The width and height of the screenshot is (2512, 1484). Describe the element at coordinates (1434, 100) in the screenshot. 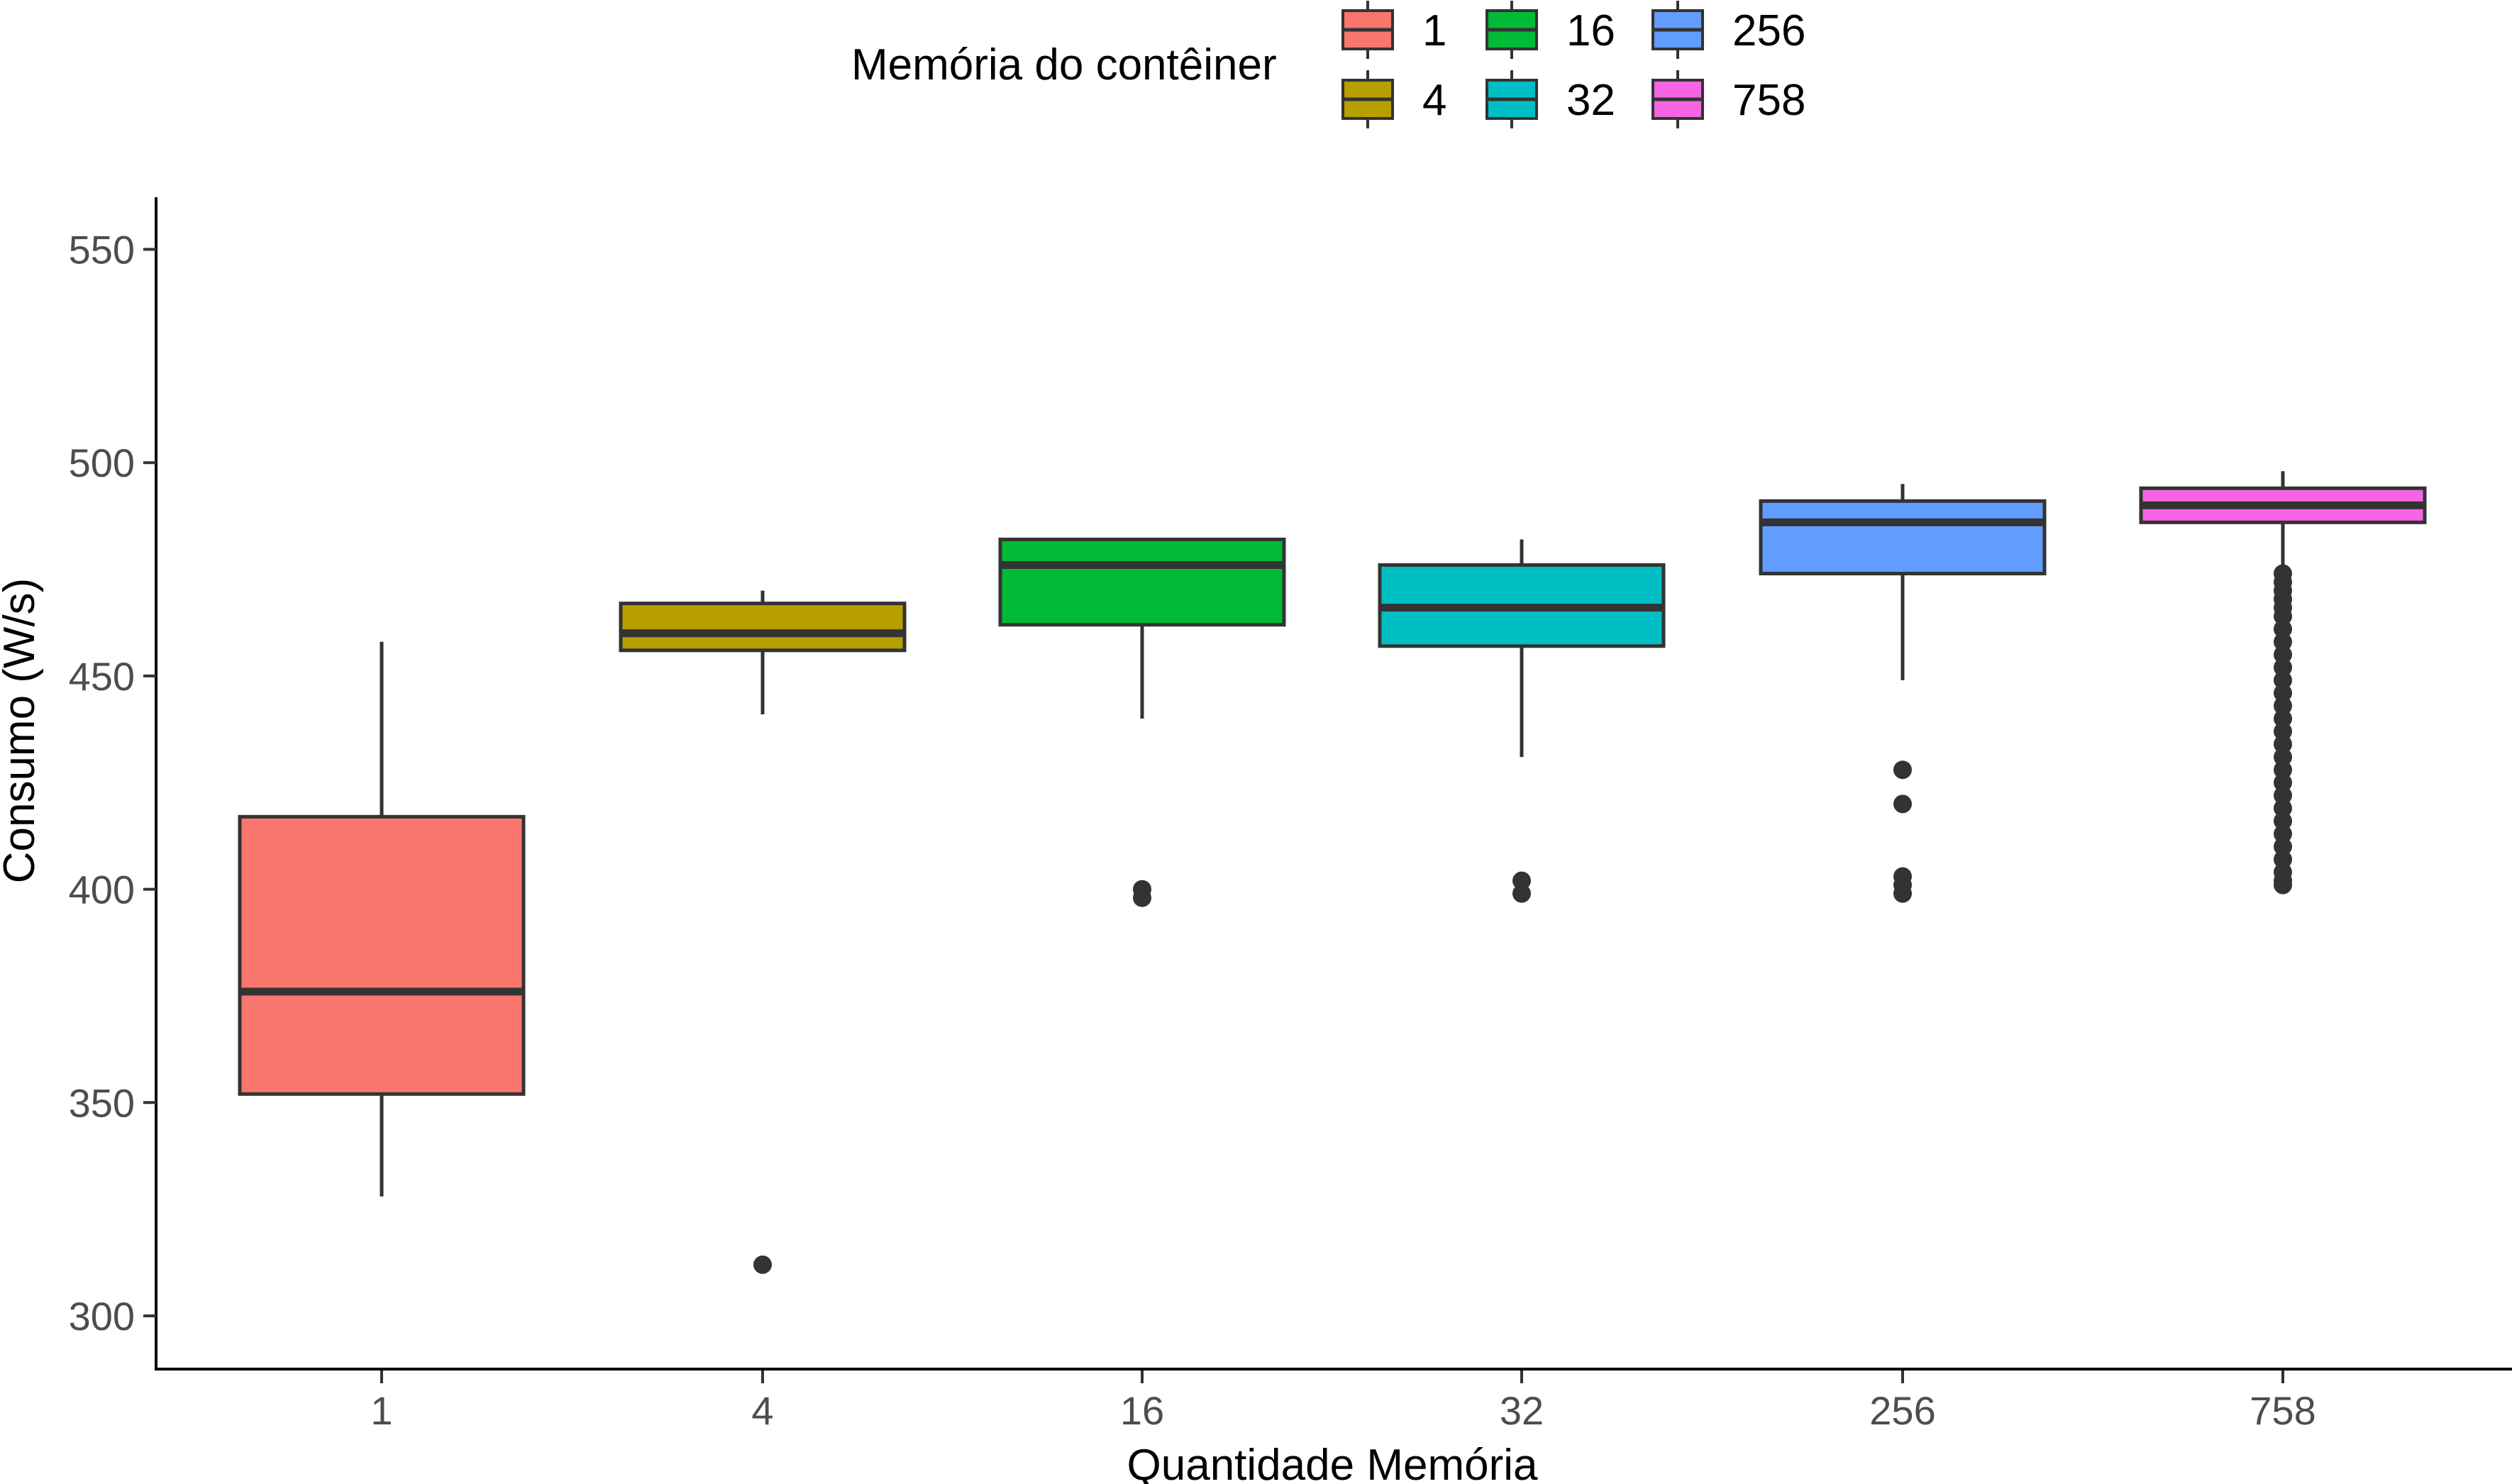

I see `legend-label: 4` at that location.